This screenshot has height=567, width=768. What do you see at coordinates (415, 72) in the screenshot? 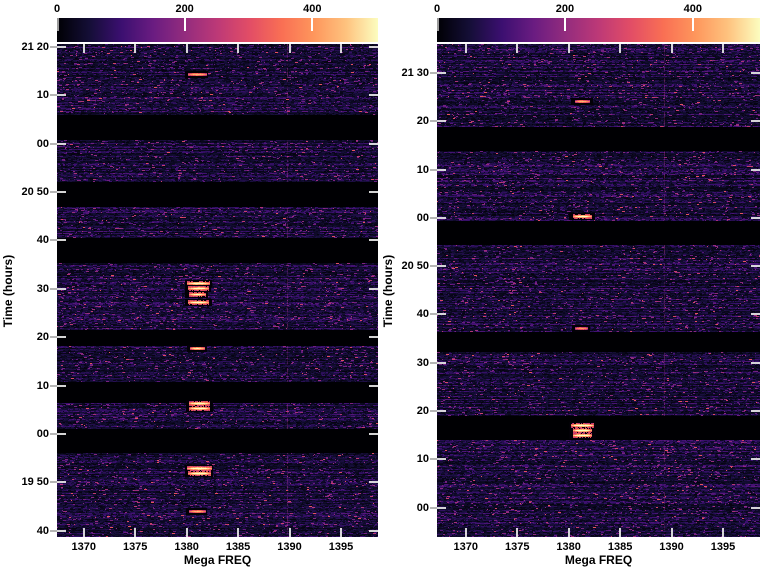
I see `y-tick-label: 21 30` at bounding box center [415, 72].